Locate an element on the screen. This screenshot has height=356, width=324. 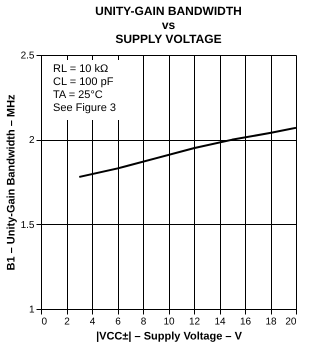
x-axis-title: |VCC±| – Supply Voltage – V is located at coordinates (169, 336).